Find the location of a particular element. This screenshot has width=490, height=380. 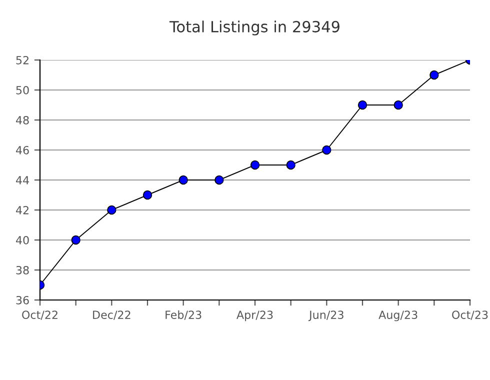

y-tick-label: 44 is located at coordinates (22, 180).